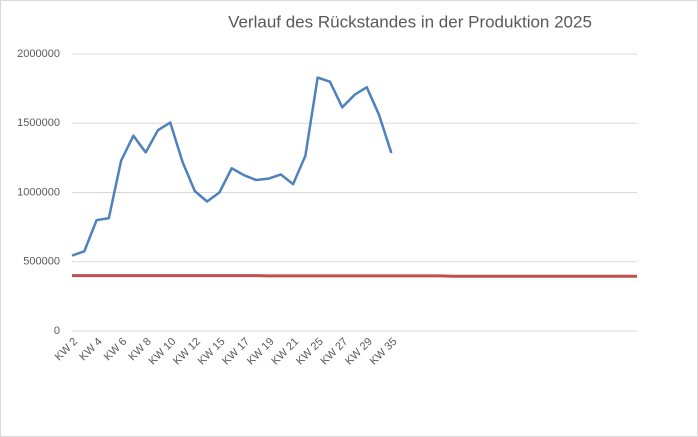 The height and width of the screenshot is (437, 698). I want to click on y-tick-label: 500000, so click(41, 262).